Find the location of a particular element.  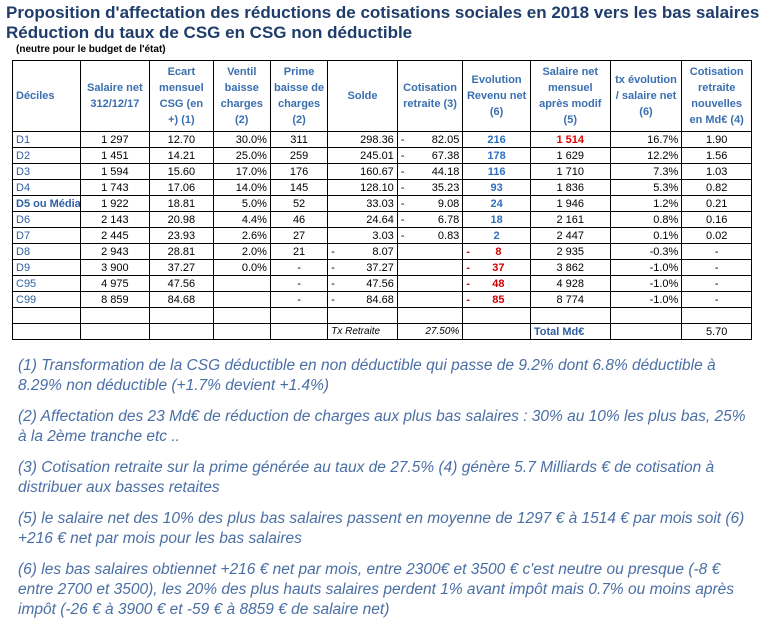

prime-cell: - is located at coordinates (299, 267).